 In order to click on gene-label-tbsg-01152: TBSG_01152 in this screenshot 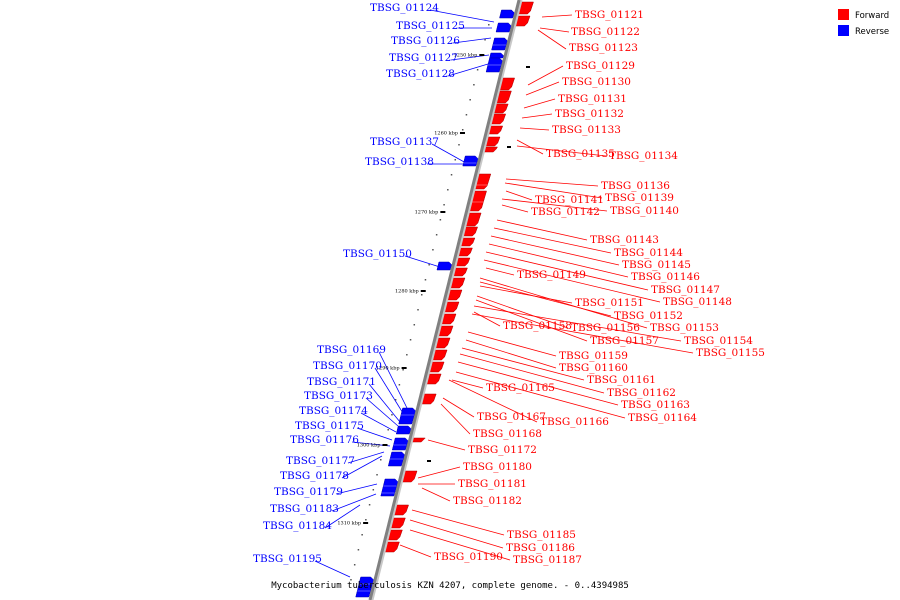, I will do `click(648, 316)`.